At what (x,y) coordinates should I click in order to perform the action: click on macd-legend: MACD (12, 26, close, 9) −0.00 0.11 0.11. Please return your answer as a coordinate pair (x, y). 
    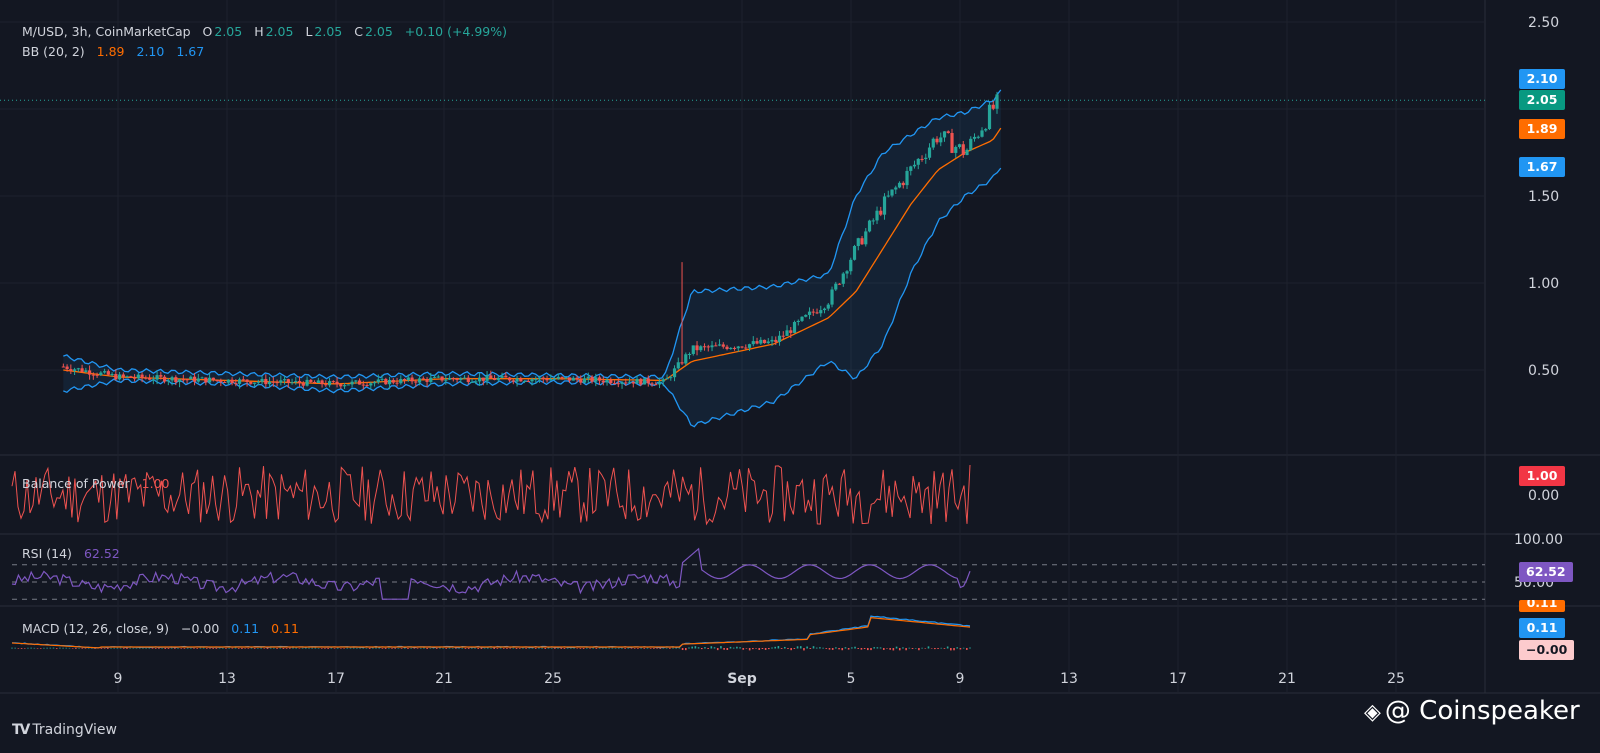
    Looking at the image, I should click on (161, 629).